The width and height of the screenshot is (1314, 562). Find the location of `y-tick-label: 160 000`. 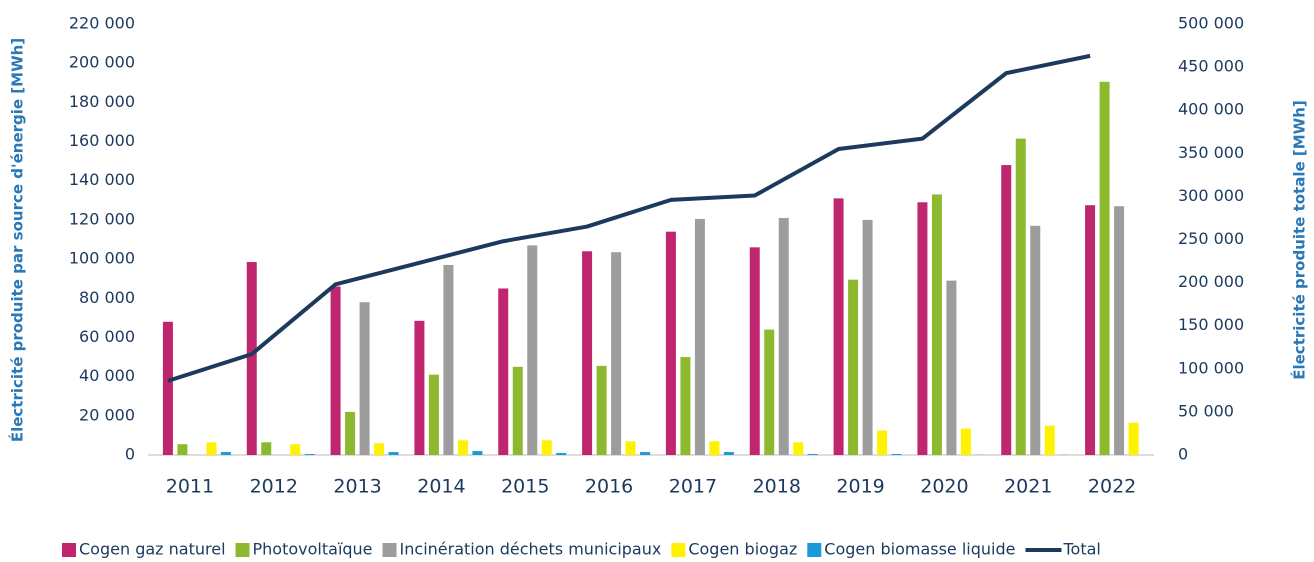

y-tick-label: 160 000 is located at coordinates (102, 140).